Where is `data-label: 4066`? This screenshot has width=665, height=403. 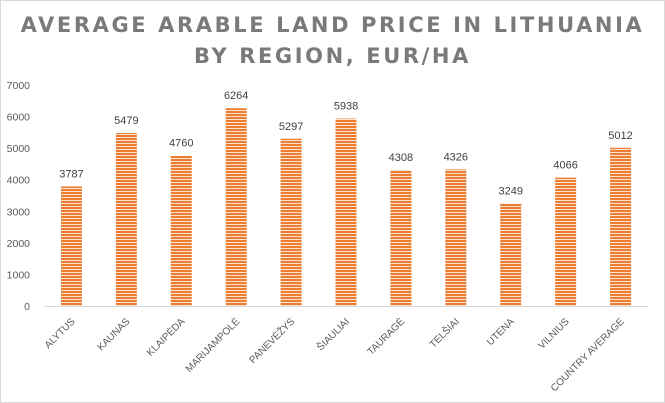 data-label: 4066 is located at coordinates (565, 166).